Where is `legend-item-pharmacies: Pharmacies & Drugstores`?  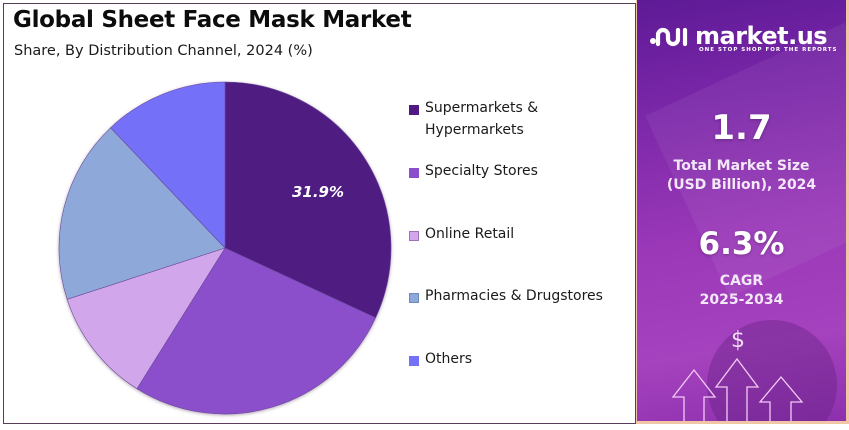
legend-item-pharmacies: Pharmacies & Drugstores is located at coordinates (506, 297).